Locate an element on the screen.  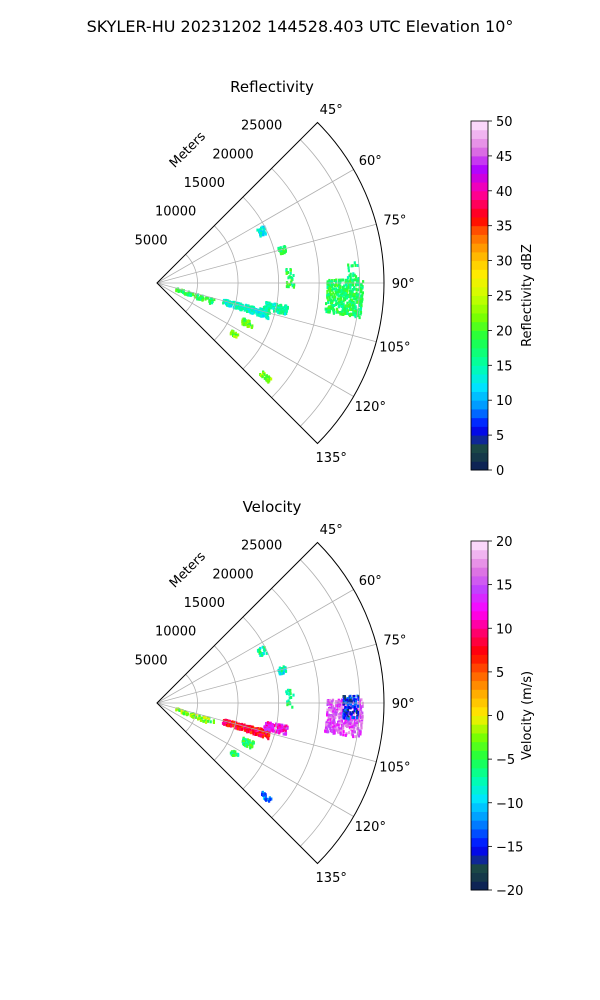
range-axis-label: Meters is located at coordinates (188, 570).